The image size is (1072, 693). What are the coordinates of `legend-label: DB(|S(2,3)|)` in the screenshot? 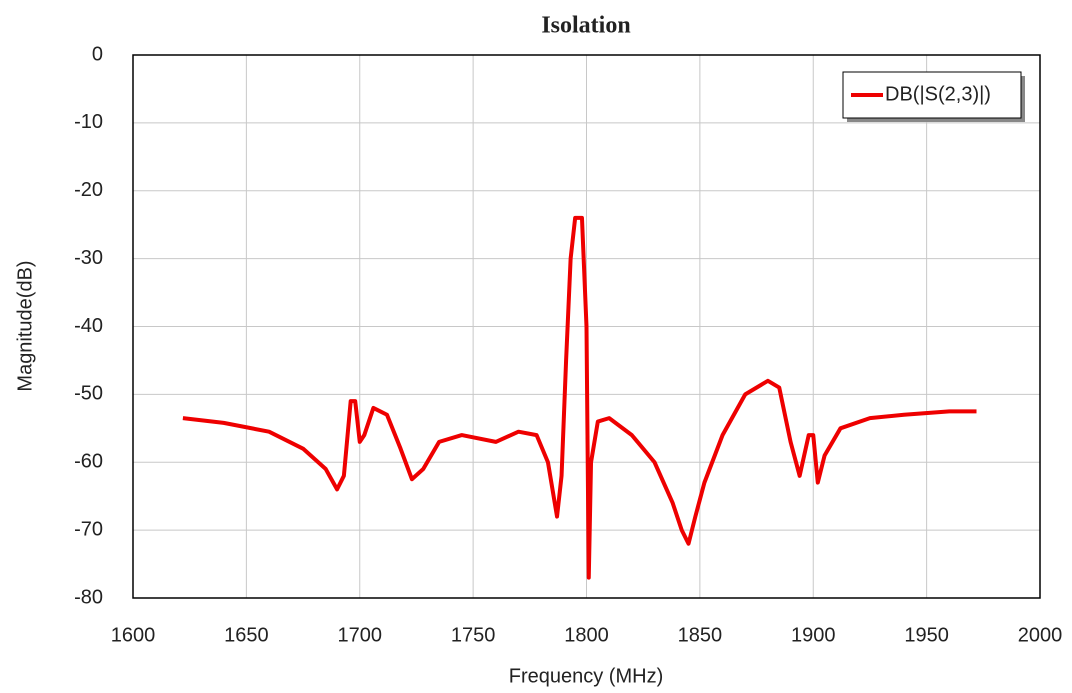 It's located at (938, 94).